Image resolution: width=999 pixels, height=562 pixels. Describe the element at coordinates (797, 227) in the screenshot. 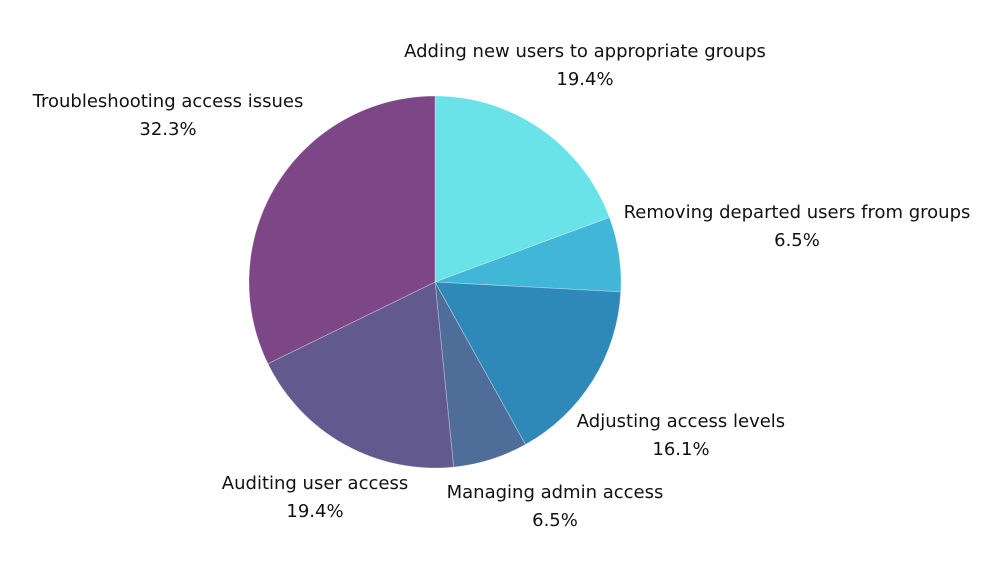

I see `slice-label-removing: Removing departed users from groups 6.5%` at that location.